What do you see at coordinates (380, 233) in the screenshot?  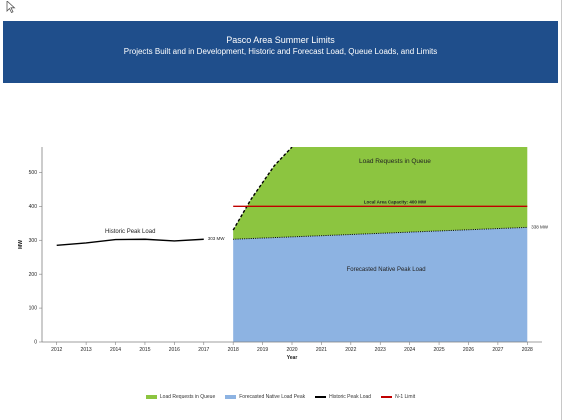 I see `forecast-line` at bounding box center [380, 233].